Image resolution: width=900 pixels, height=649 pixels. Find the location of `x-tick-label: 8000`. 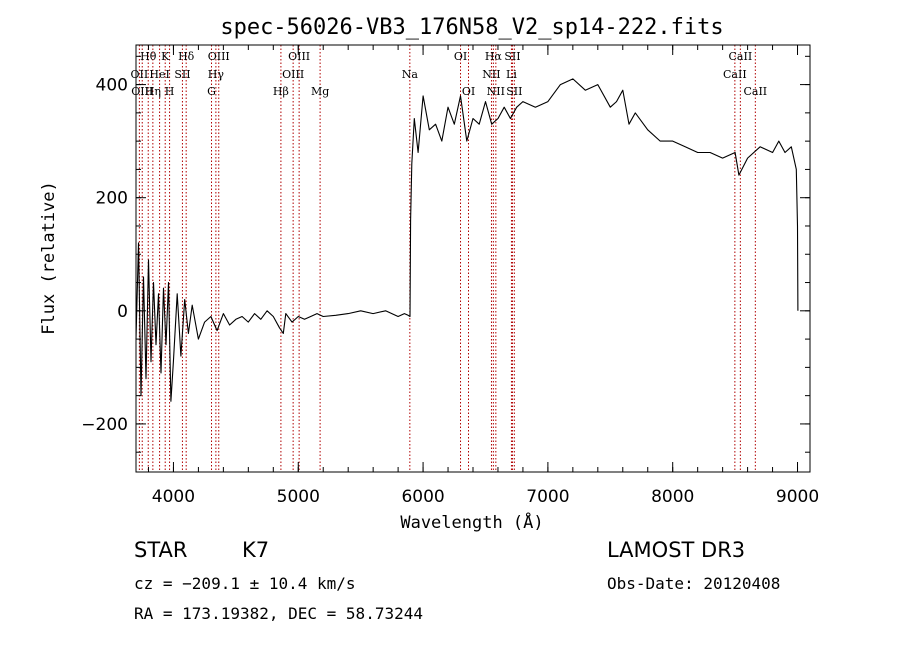

x-tick-label: 8000 is located at coordinates (672, 497).